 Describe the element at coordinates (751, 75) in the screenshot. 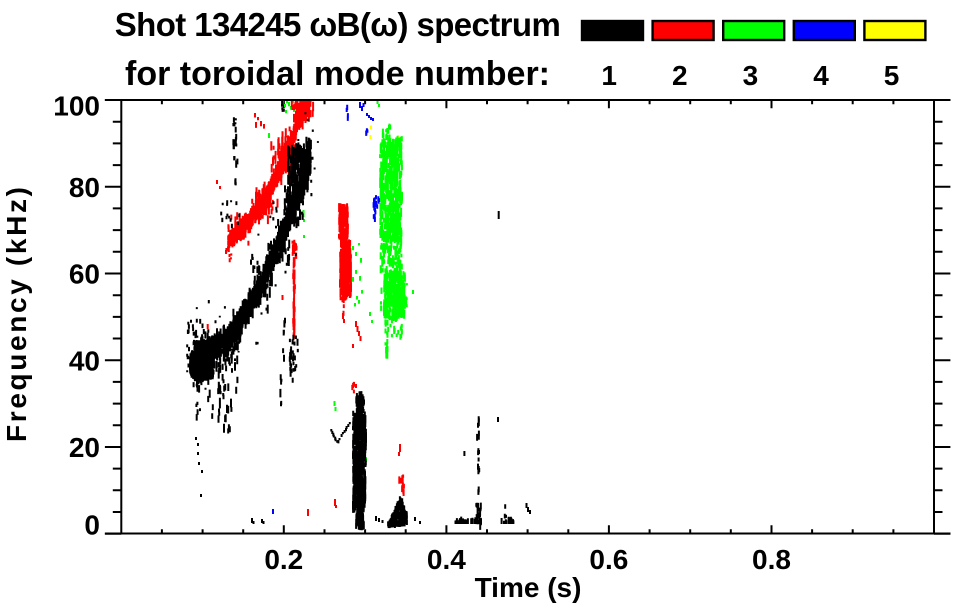

I see `svg-text: 3` at that location.